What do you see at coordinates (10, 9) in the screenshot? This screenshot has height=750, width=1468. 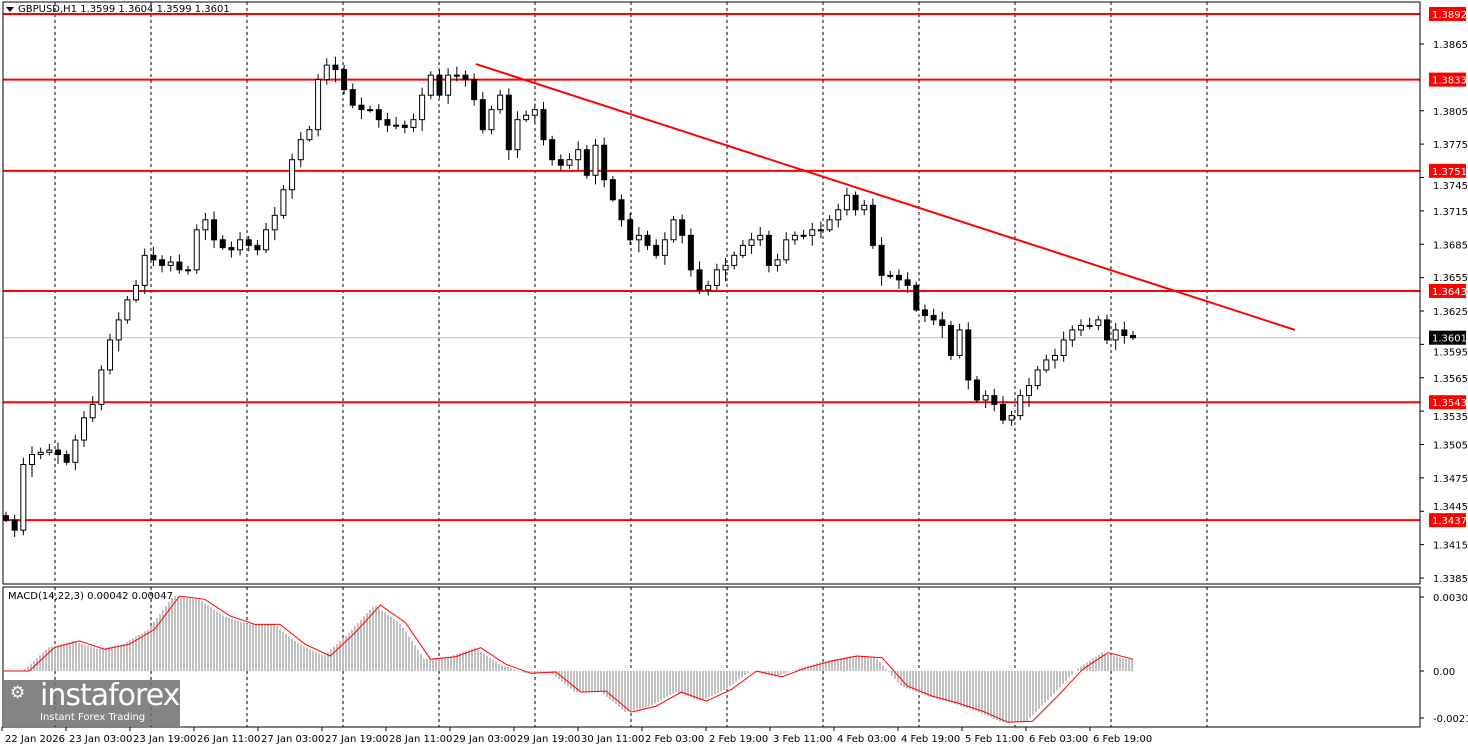 I see `dropdown-triangle-icon` at bounding box center [10, 9].